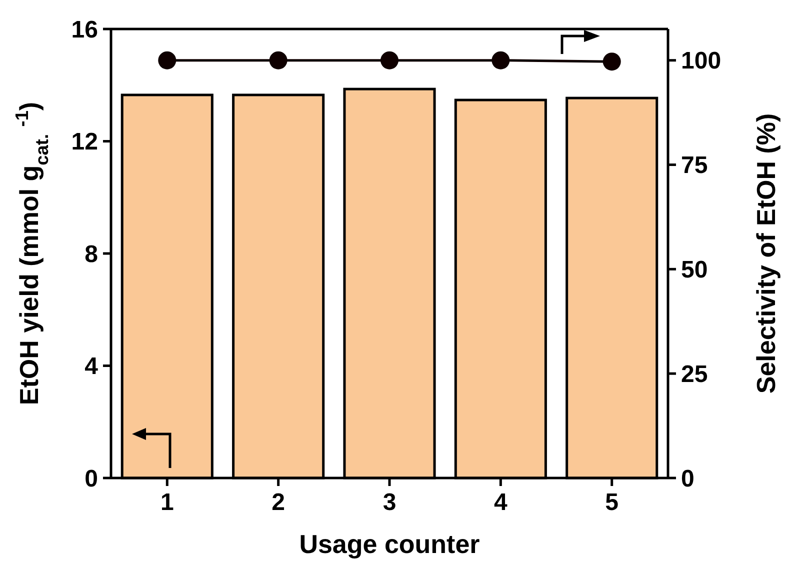 The height and width of the screenshot is (561, 785). Describe the element at coordinates (389, 544) in the screenshot. I see `x-axis-title: Usage counter` at that location.